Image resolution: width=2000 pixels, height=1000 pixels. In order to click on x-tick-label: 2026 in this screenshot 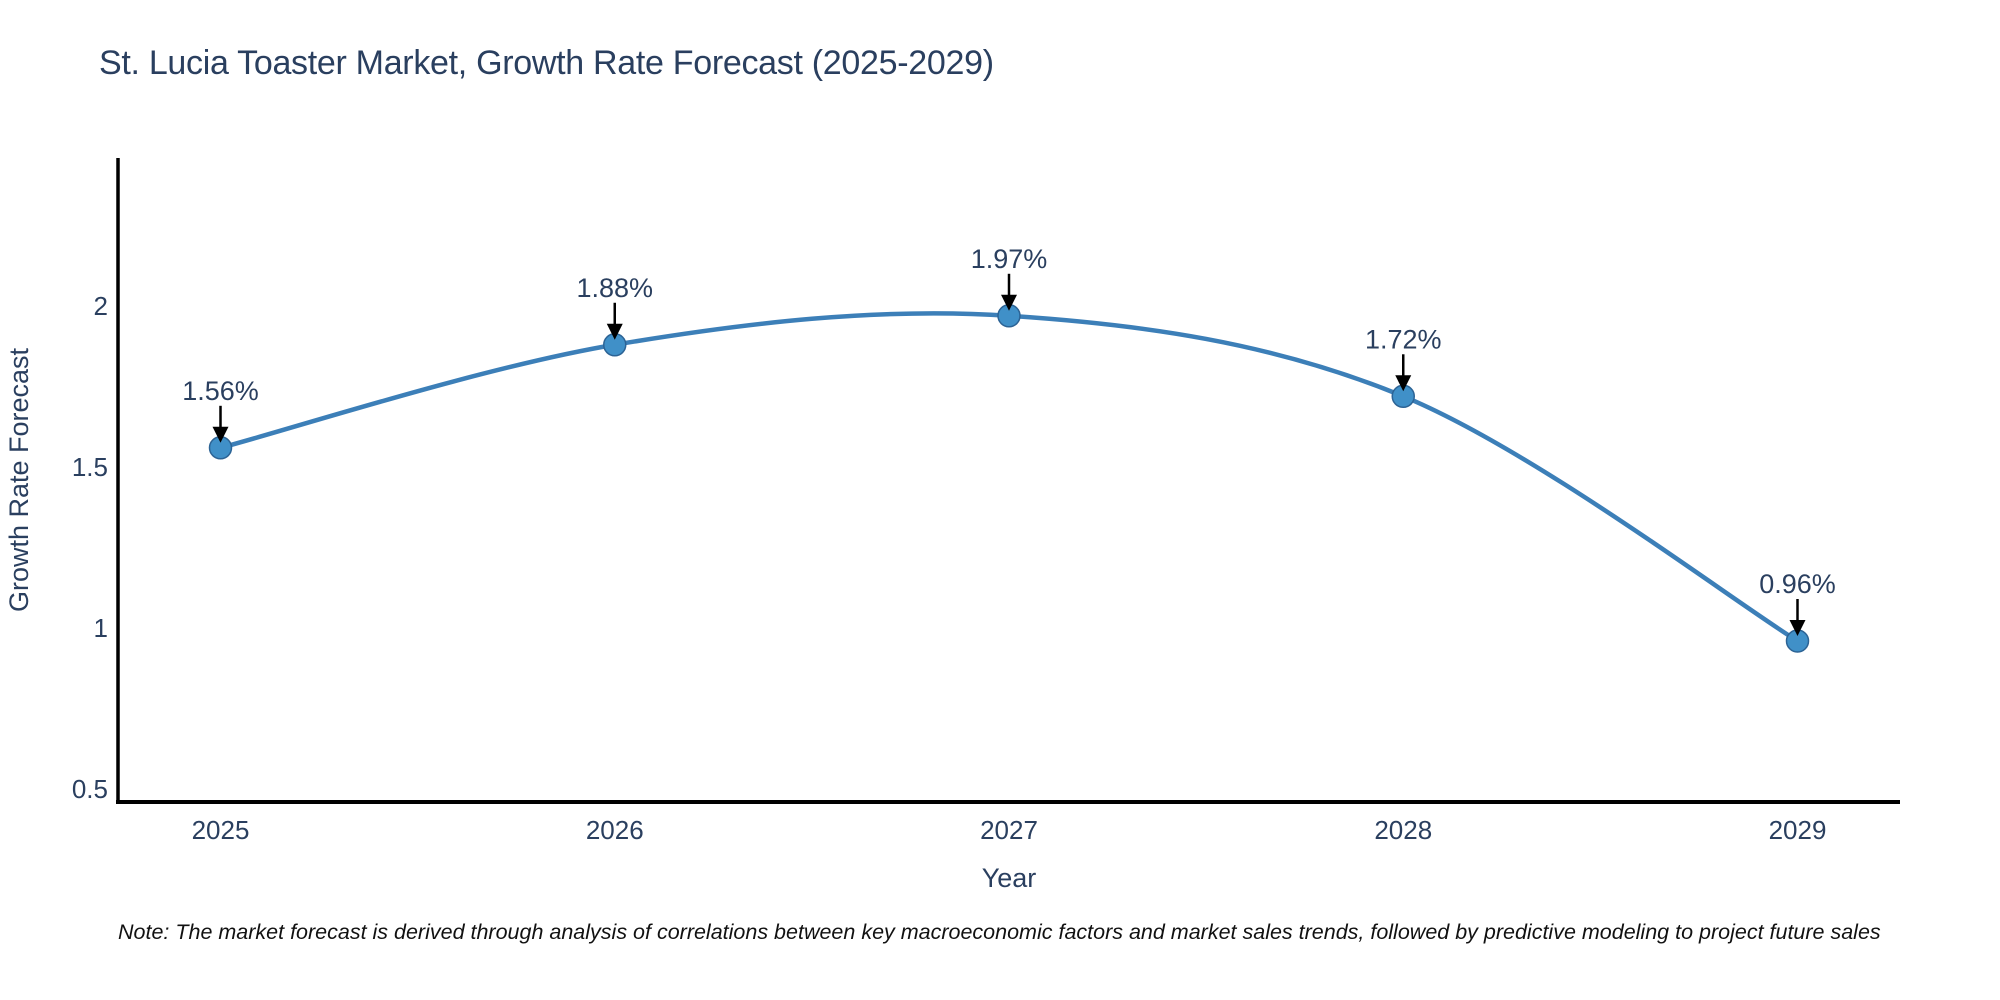, I will do `click(615, 830)`.